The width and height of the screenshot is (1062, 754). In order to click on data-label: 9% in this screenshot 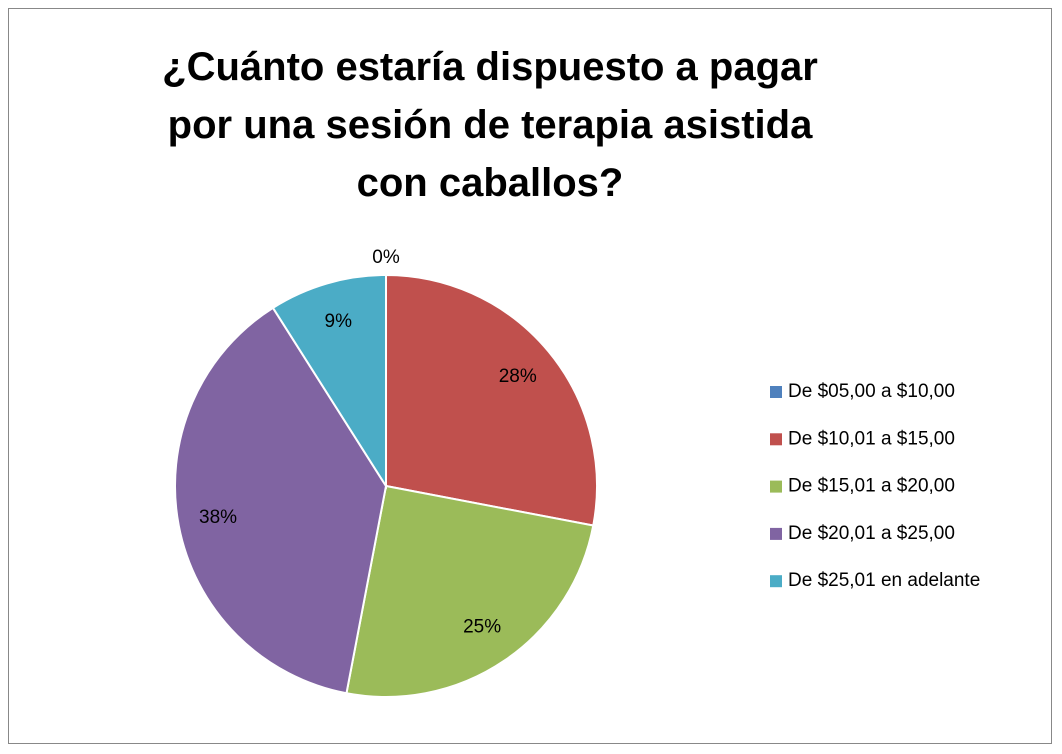, I will do `click(339, 321)`.